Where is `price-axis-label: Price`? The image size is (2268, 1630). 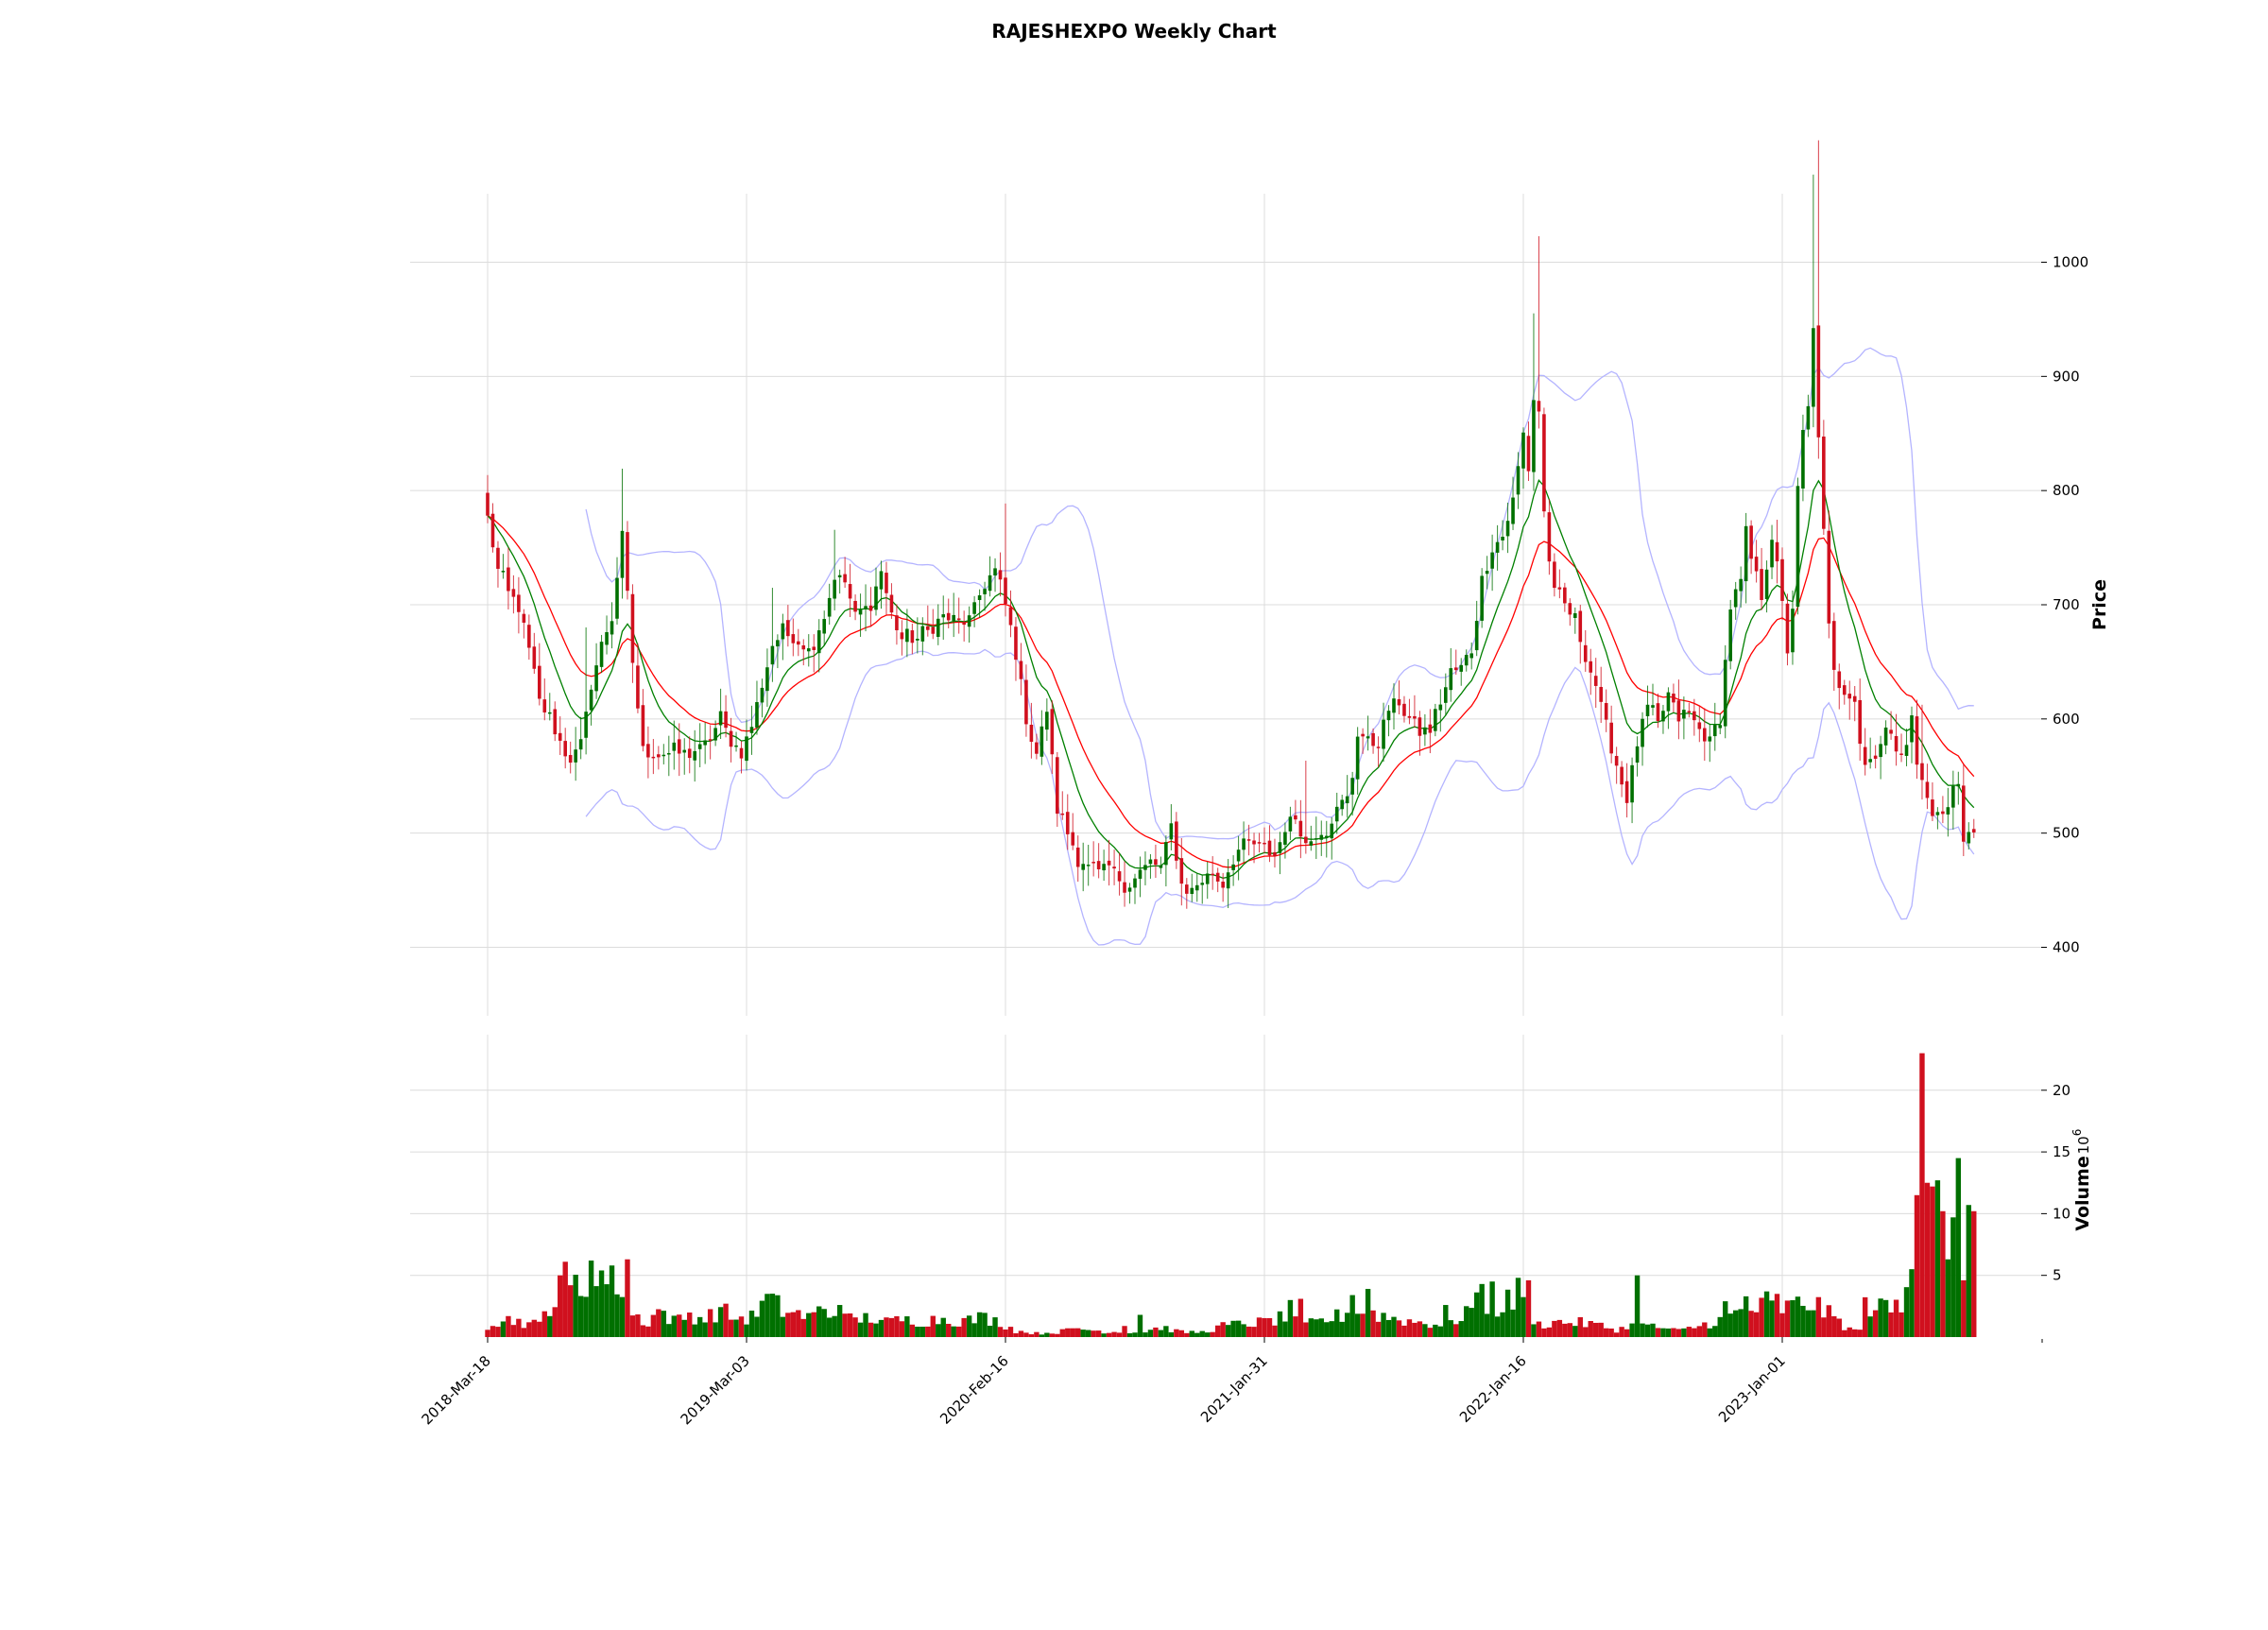 price-axis-label: Price is located at coordinates (2099, 604).